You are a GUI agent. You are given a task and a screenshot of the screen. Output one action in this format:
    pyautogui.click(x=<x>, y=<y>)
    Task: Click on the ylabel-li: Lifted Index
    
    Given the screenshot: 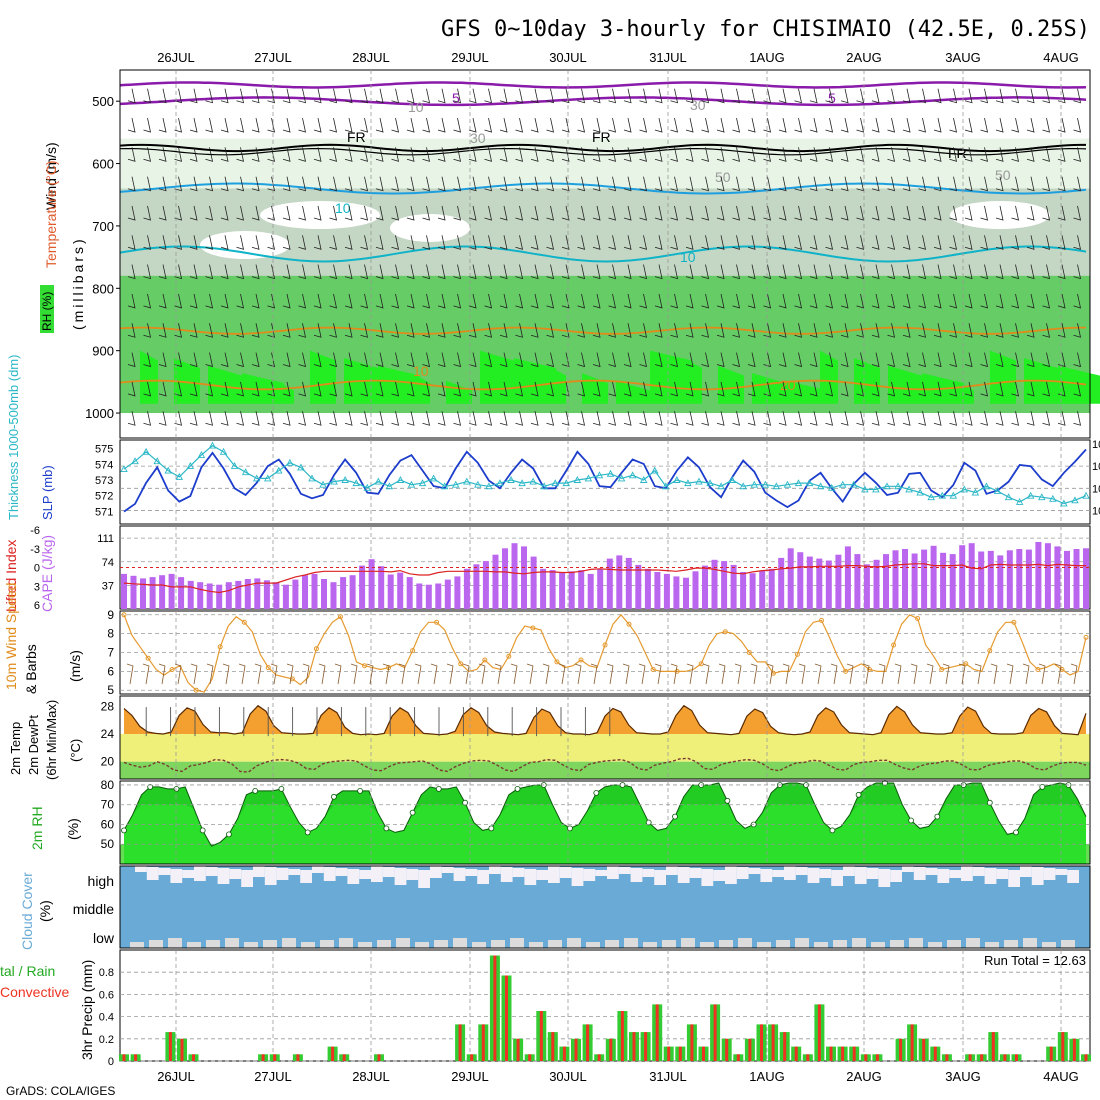 What is the action you would take?
    pyautogui.click(x=11, y=576)
    